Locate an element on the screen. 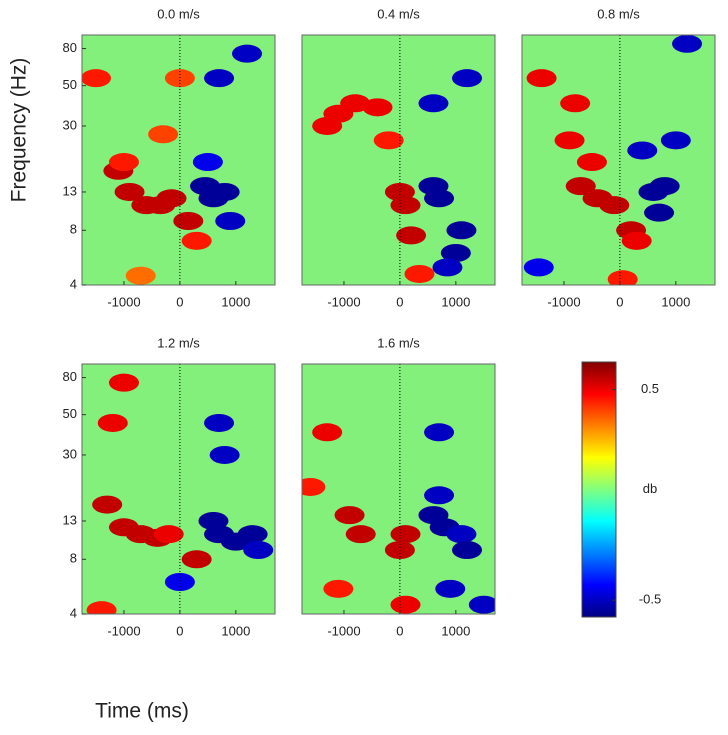  panel-title: 0.8 m/s is located at coordinates (618, 13).